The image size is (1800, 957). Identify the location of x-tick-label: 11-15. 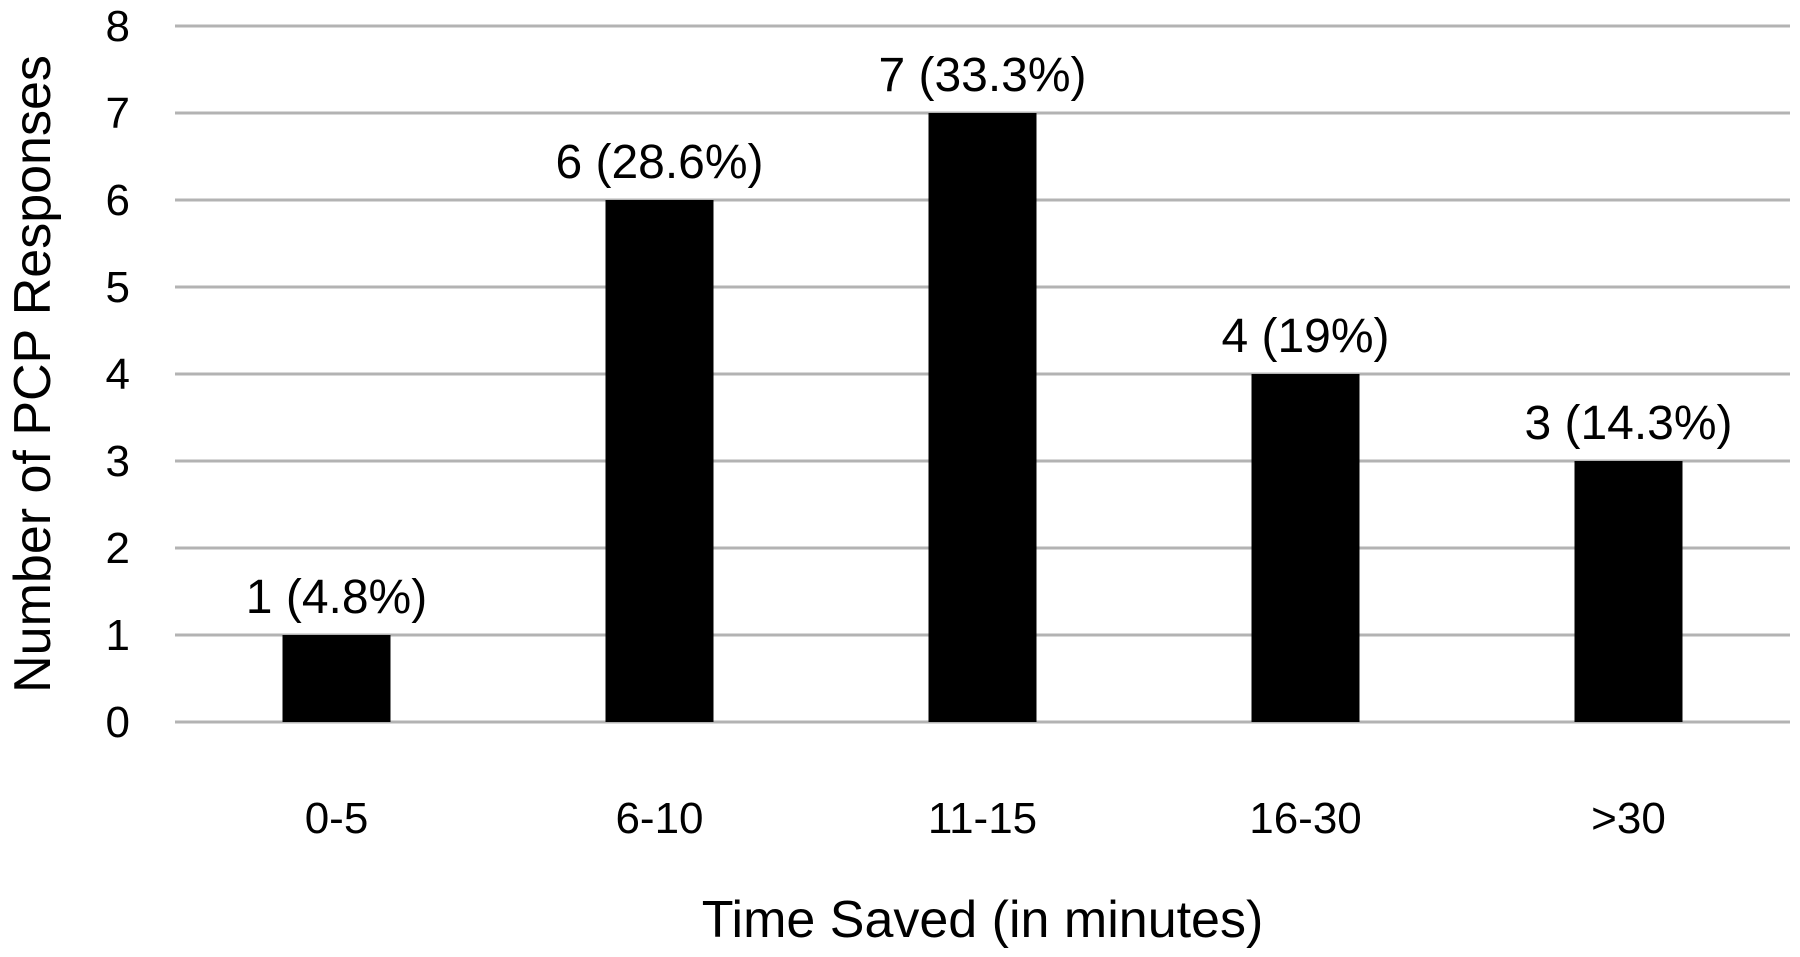
(982, 818).